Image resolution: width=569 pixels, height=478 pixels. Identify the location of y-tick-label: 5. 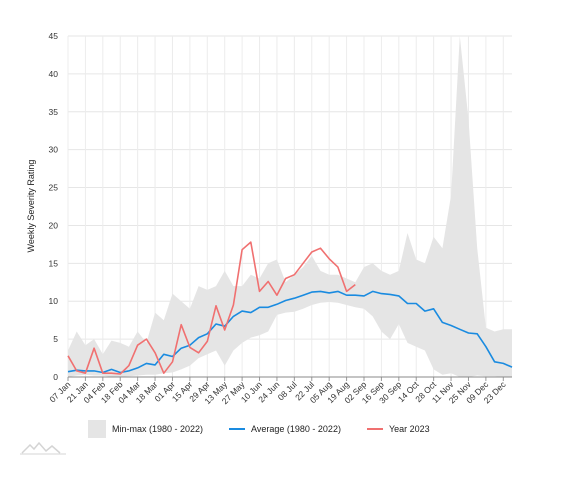
(55, 339).